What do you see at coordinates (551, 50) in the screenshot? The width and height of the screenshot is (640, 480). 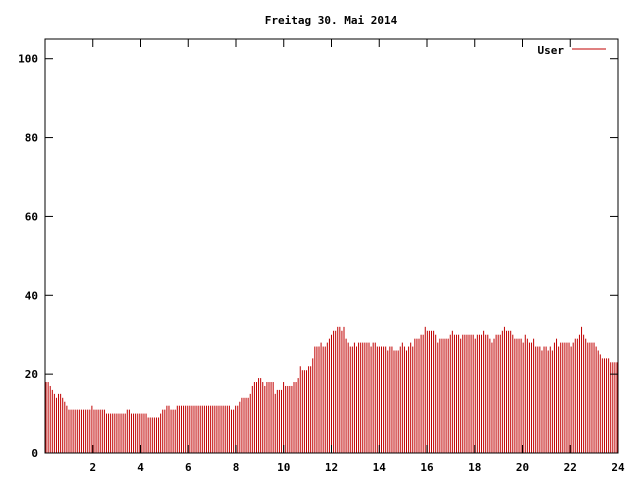 I see `legend-label-user: User` at bounding box center [551, 50].